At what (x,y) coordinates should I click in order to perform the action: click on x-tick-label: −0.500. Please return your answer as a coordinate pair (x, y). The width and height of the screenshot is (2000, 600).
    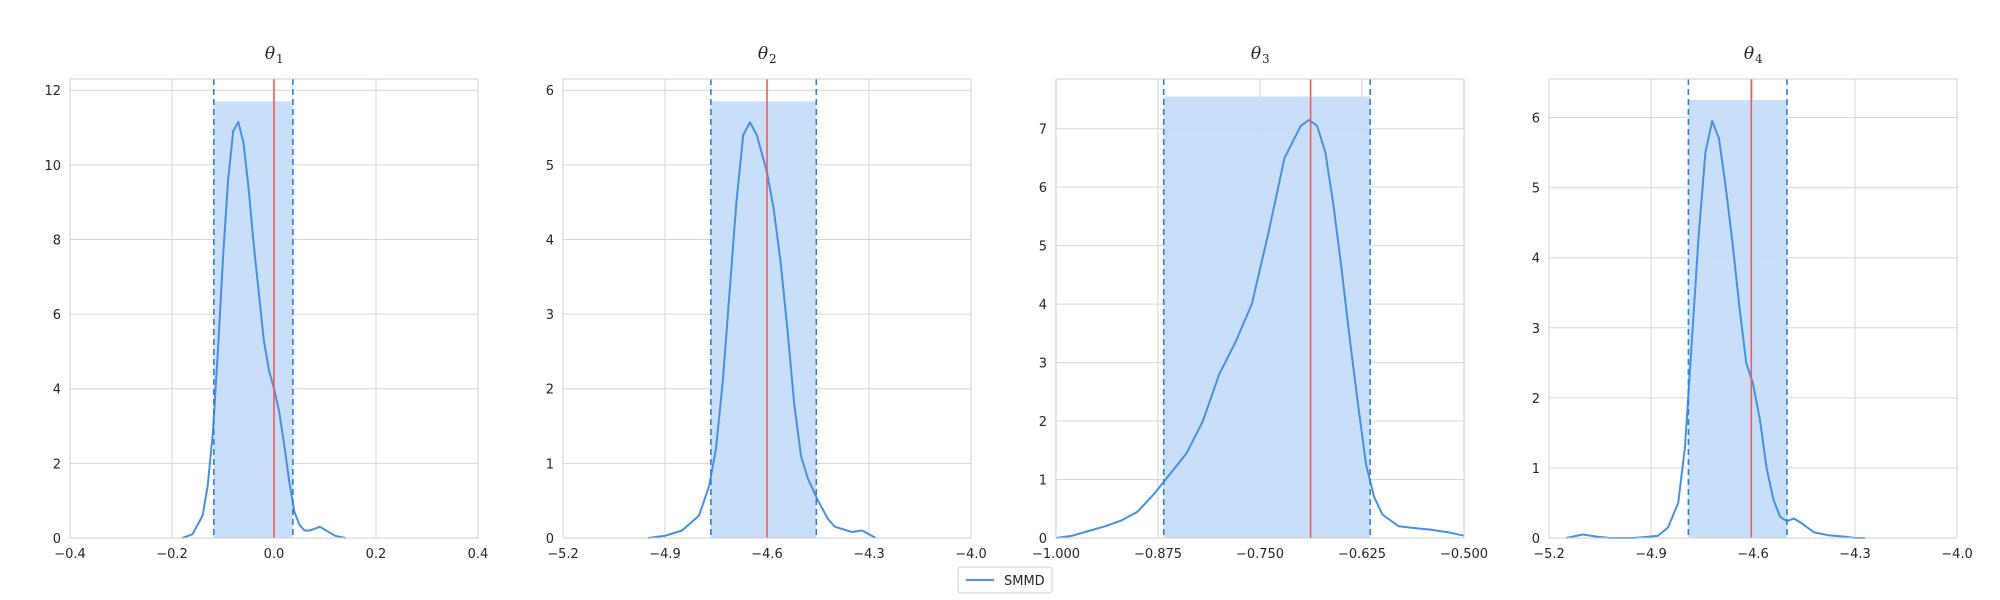
    Looking at the image, I should click on (1464, 554).